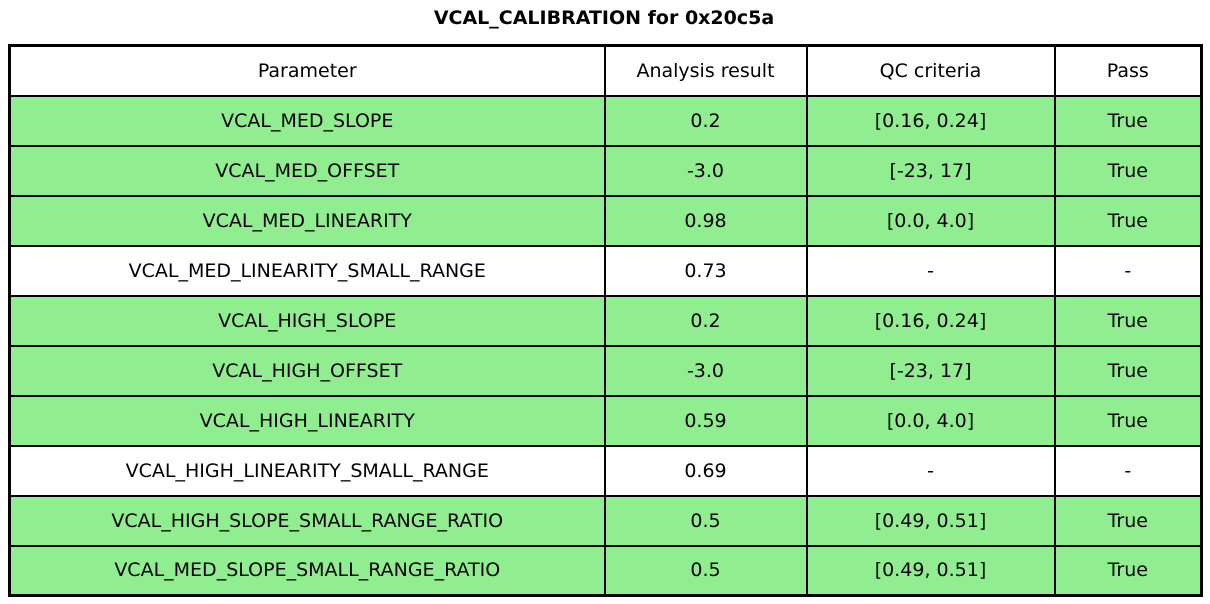 This screenshot has width=1210, height=604. Describe the element at coordinates (307, 520) in the screenshot. I see `cell-parameter: VCAL_HIGH_SLOPE_SMALL_RANGE_RATIO` at that location.